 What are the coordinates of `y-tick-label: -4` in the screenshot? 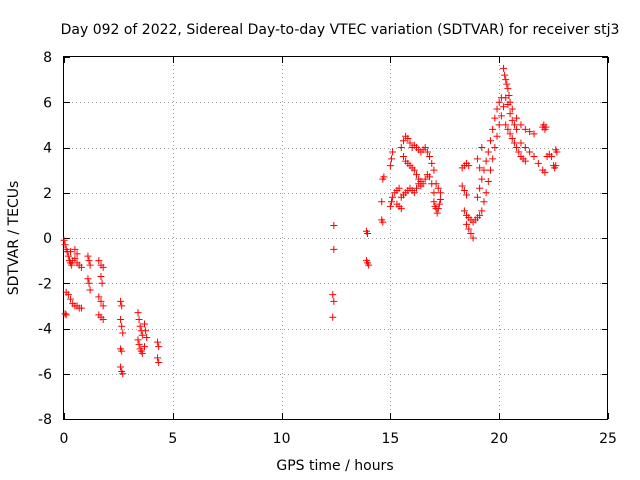 It's located at (45, 330).